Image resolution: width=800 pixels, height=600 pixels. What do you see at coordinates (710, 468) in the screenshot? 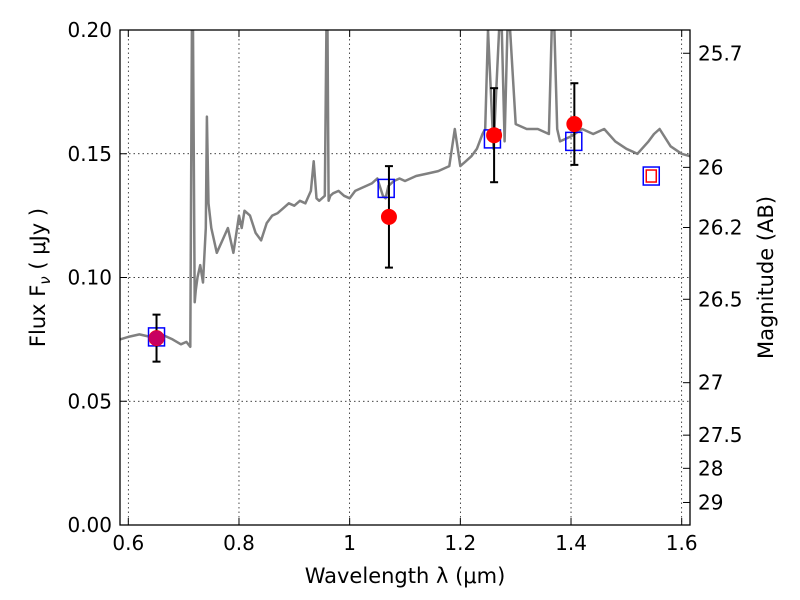
I see `right-tick-label: 28` at bounding box center [710, 468].